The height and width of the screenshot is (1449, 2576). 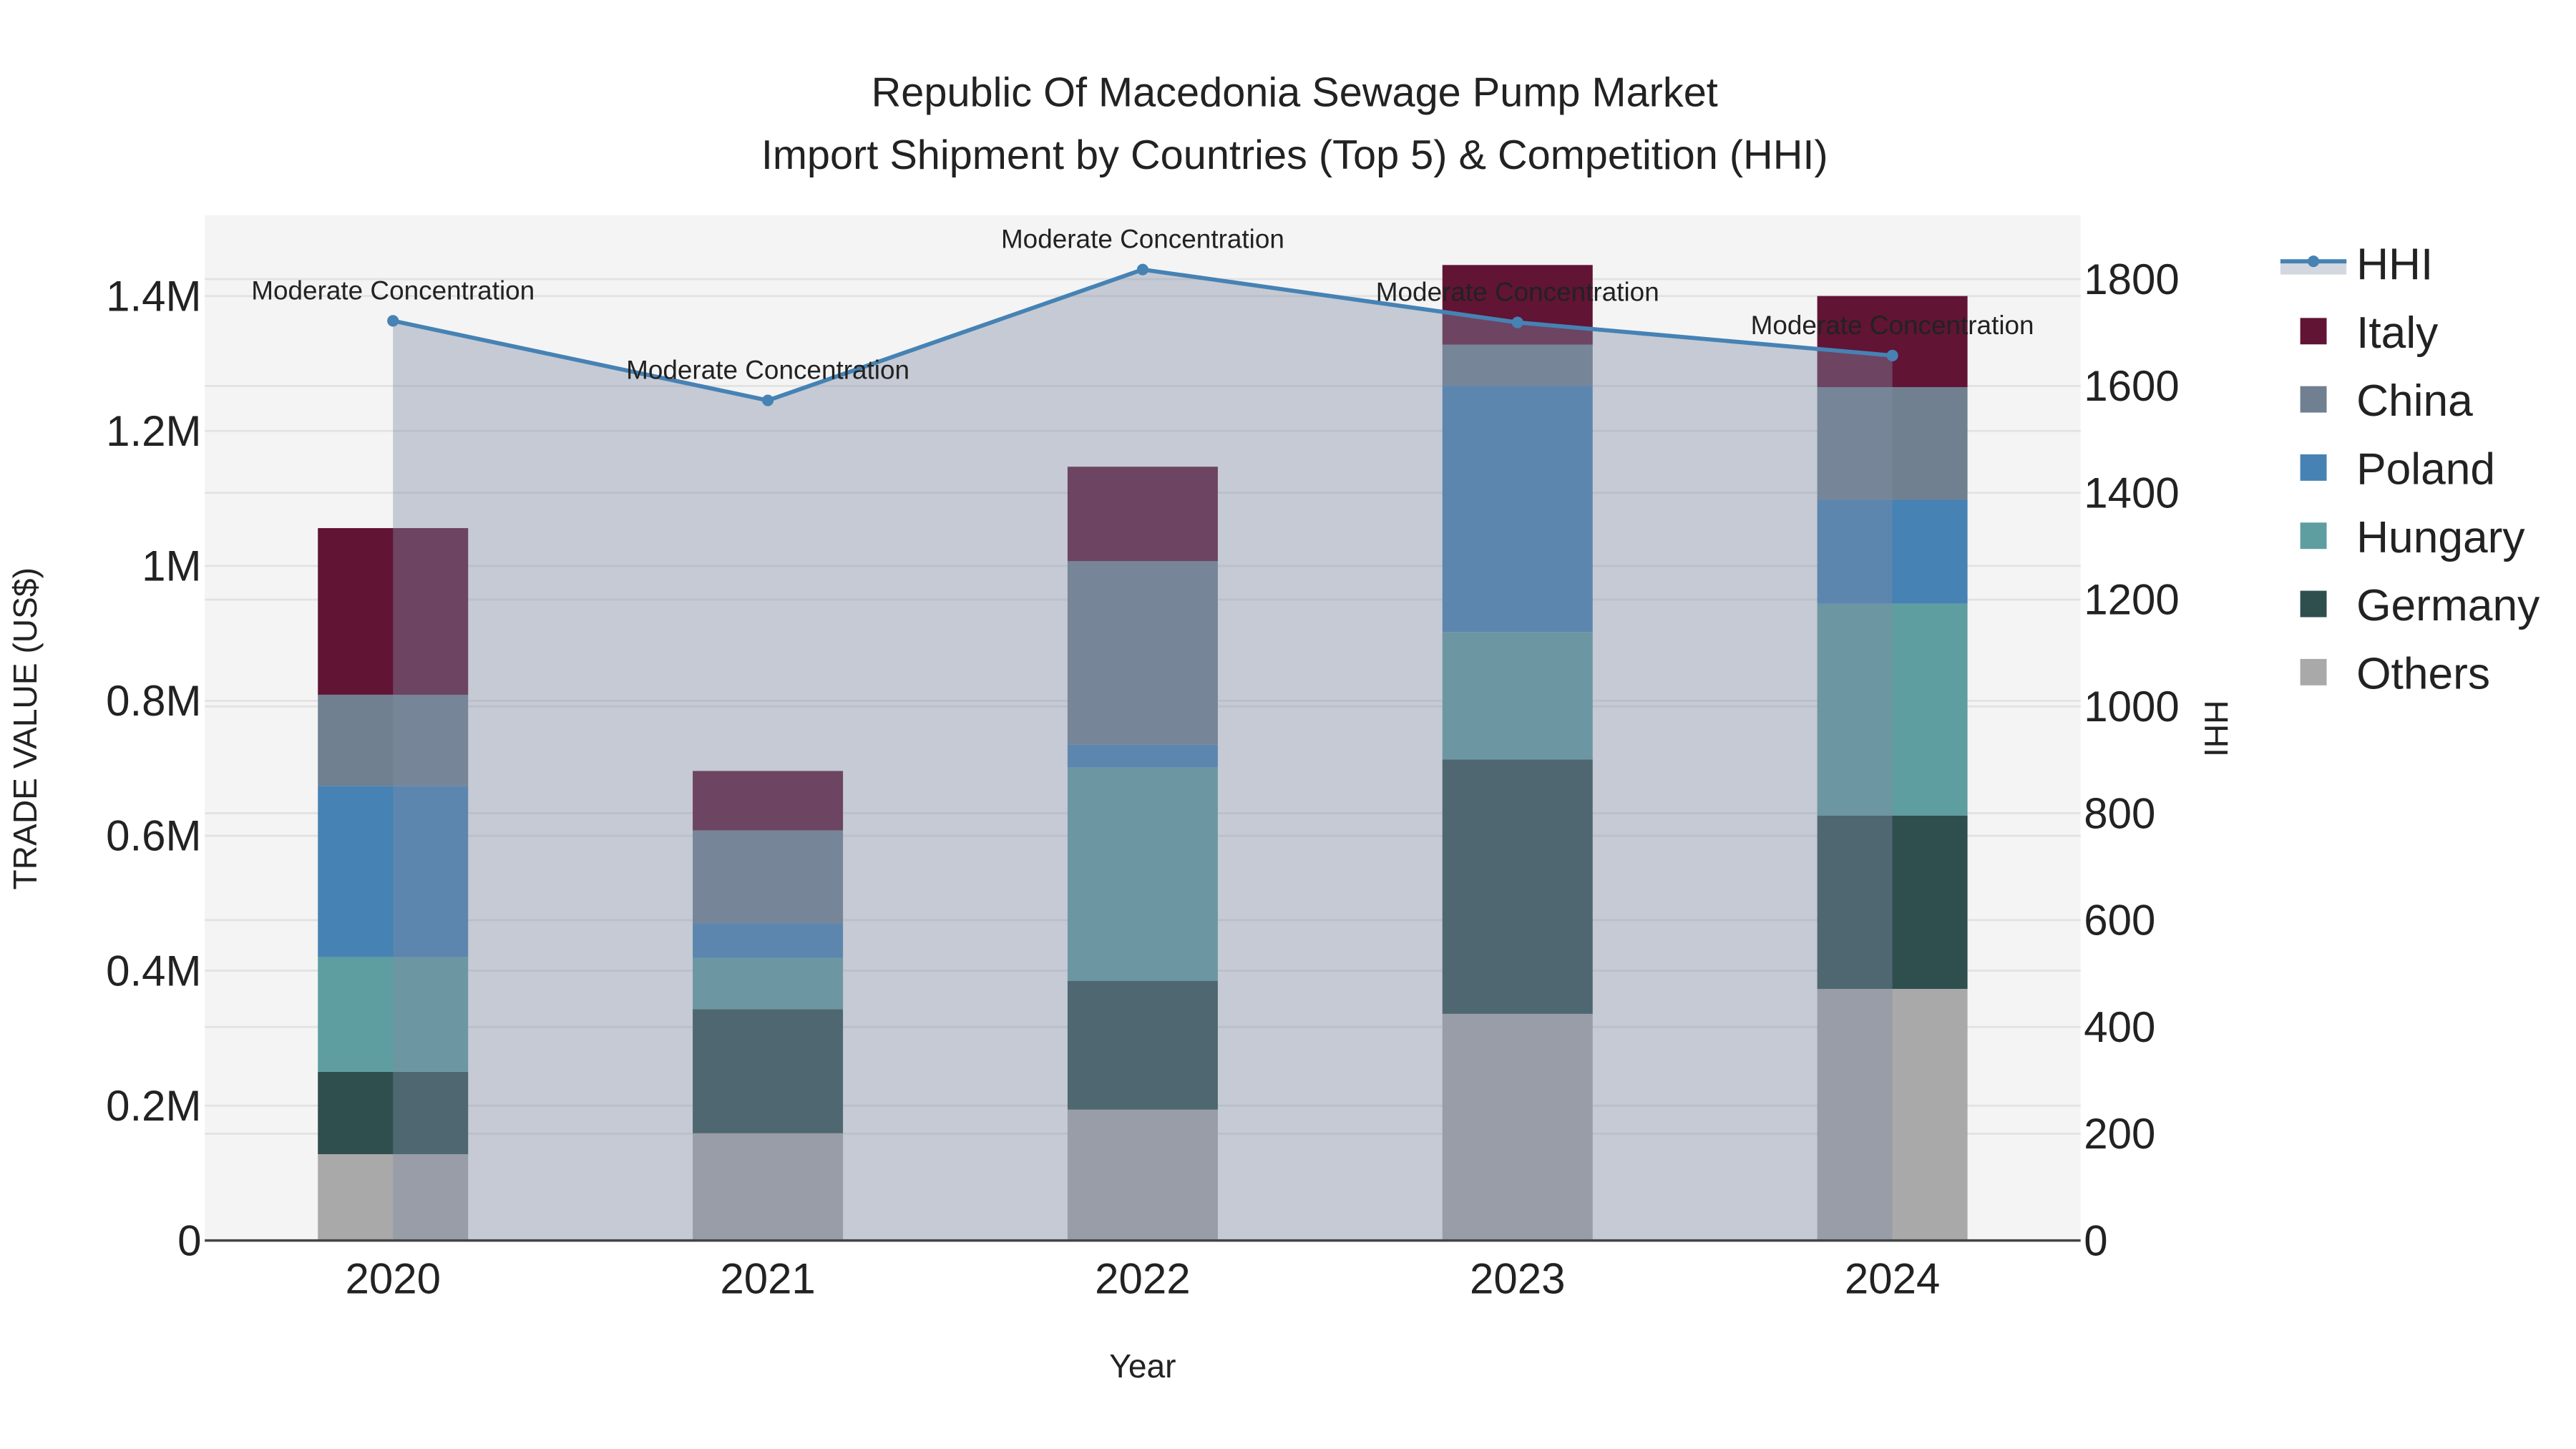 What do you see at coordinates (1892, 902) in the screenshot?
I see `bar-germany-2024` at bounding box center [1892, 902].